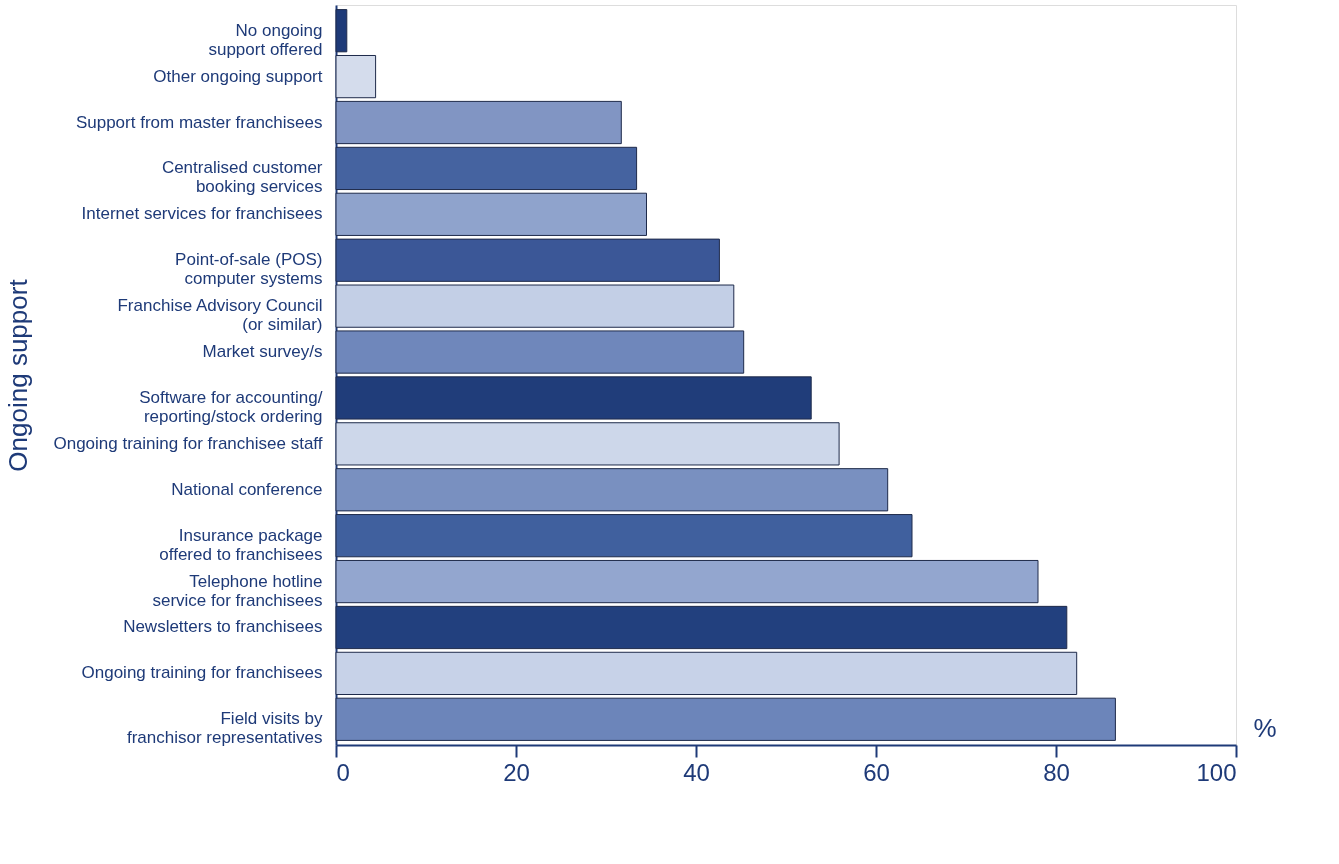 The width and height of the screenshot is (1339, 864). Describe the element at coordinates (696, 772) in the screenshot. I see `x-tick-label: 40` at that location.